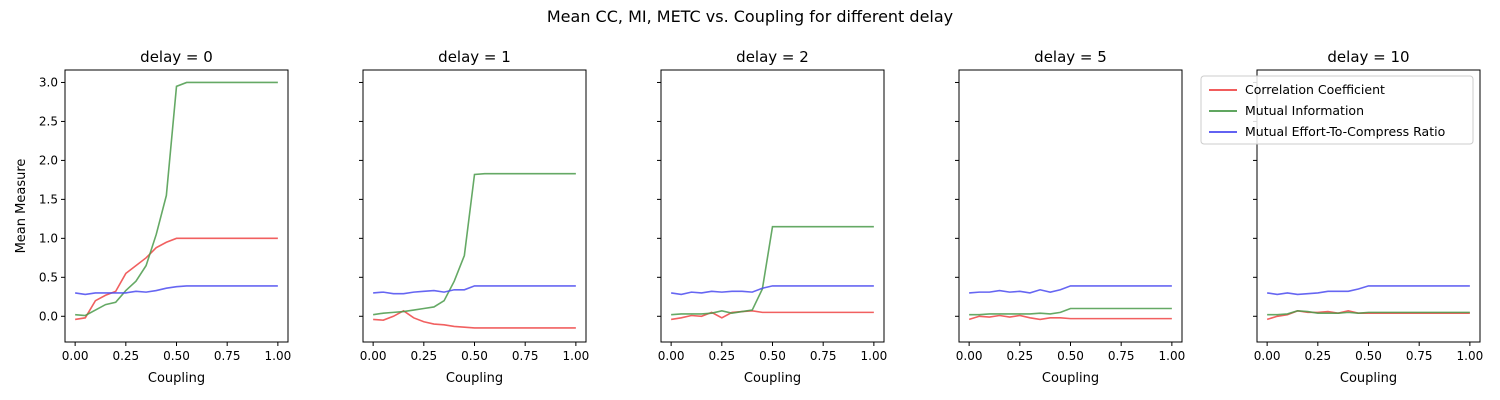  Describe the element at coordinates (1315, 89) in the screenshot. I see `legend-label: Correlation Coefficient` at that location.